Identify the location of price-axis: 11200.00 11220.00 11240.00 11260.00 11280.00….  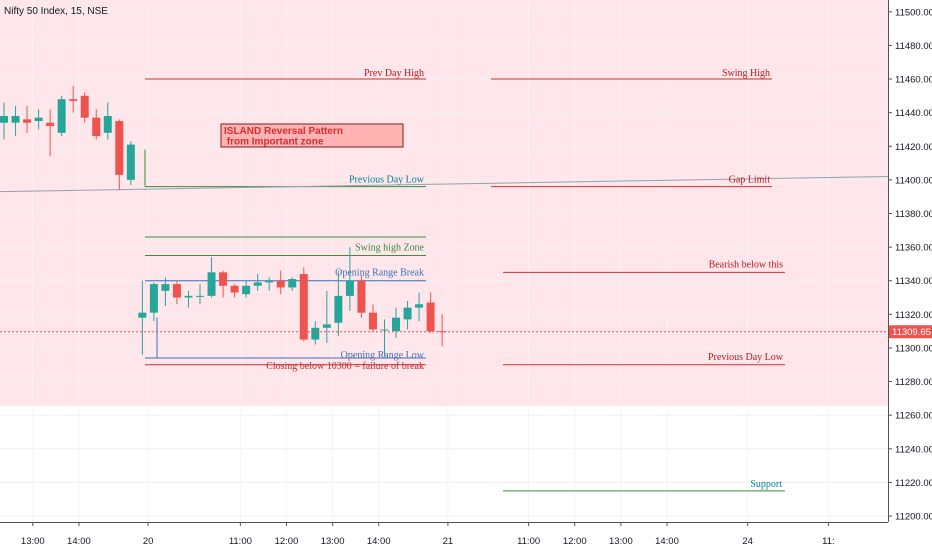
(910, 264).